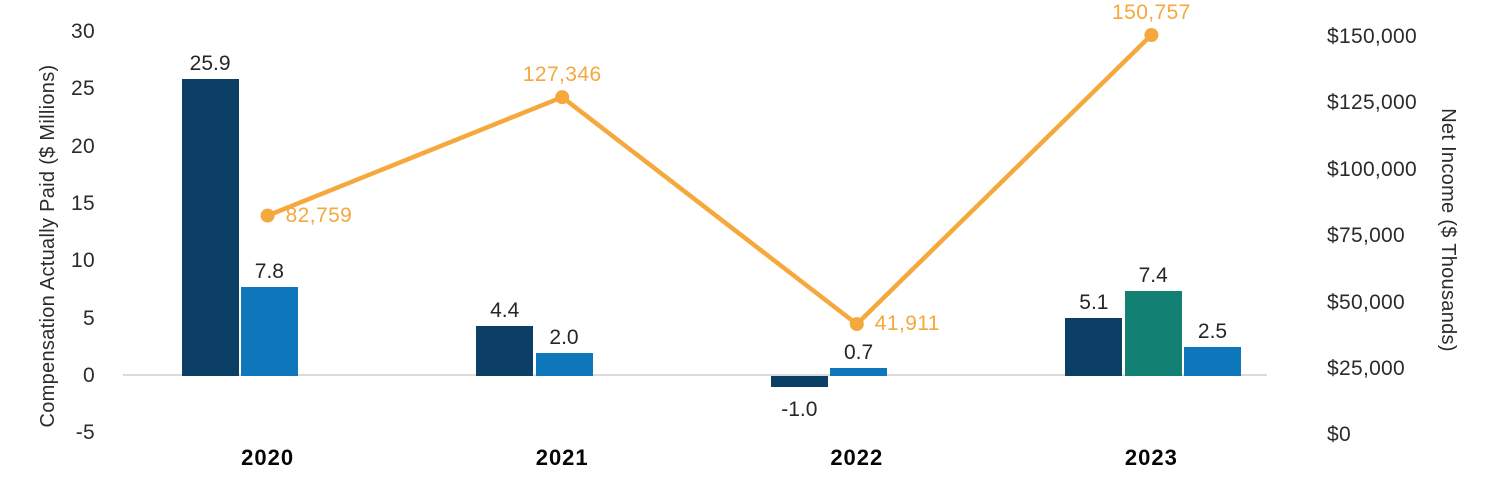 The image size is (1488, 500). Describe the element at coordinates (856, 324) in the screenshot. I see `net-income-point-2022` at that location.